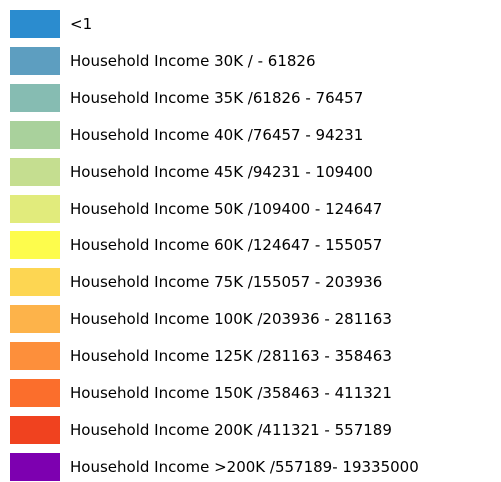 The width and height of the screenshot is (501, 482). Describe the element at coordinates (231, 429) in the screenshot. I see `legend-label: Household Income 200K /411321 - 557189` at that location.